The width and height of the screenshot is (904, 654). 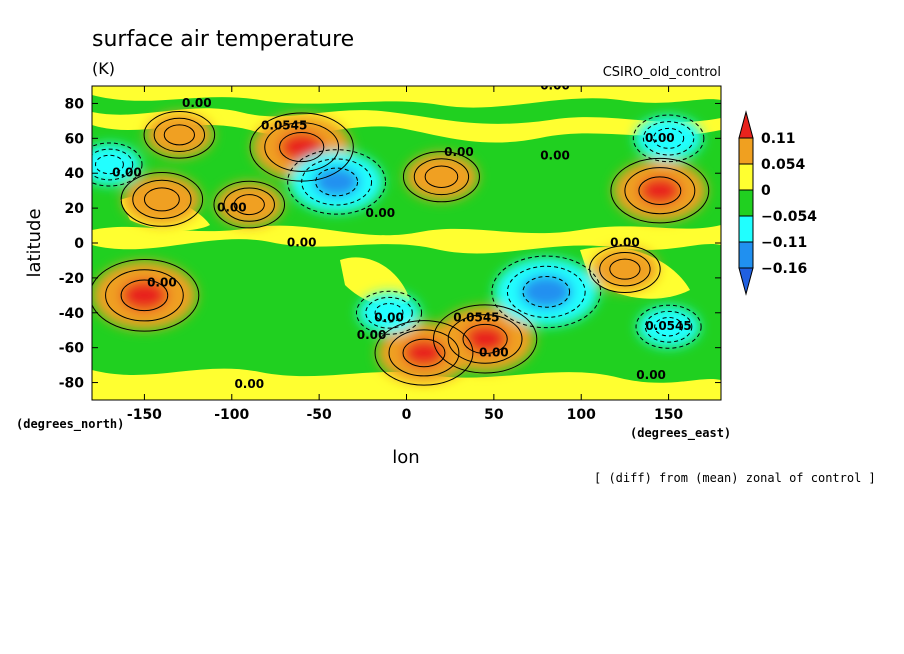 What do you see at coordinates (494, 415) in the screenshot?
I see `x-tick-label: 50` at bounding box center [494, 415].